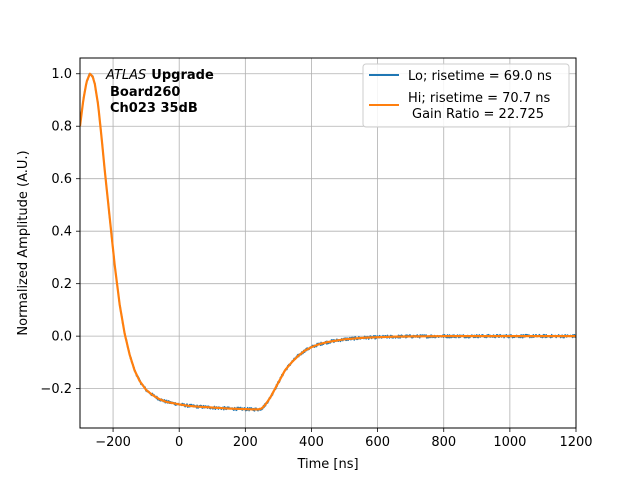  I want to click on x-tick-label: 200, so click(245, 442).